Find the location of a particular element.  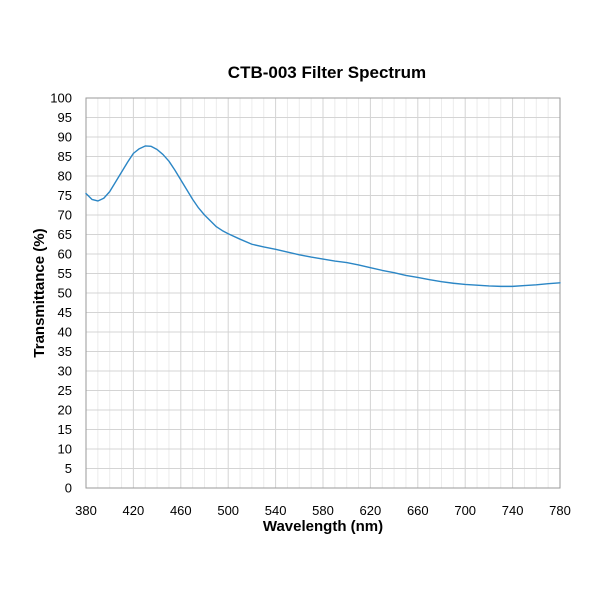

y-tick-label: 45 is located at coordinates (65, 312).